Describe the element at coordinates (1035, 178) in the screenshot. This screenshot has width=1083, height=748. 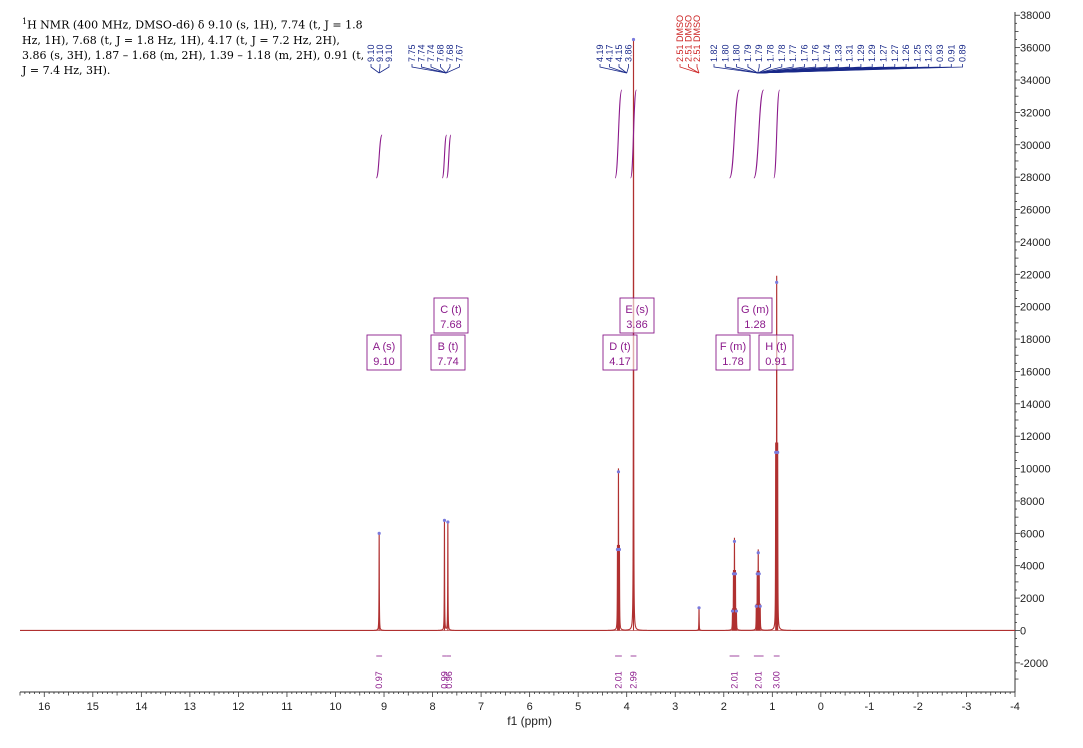
I see `y-tick-label: 28000` at that location.